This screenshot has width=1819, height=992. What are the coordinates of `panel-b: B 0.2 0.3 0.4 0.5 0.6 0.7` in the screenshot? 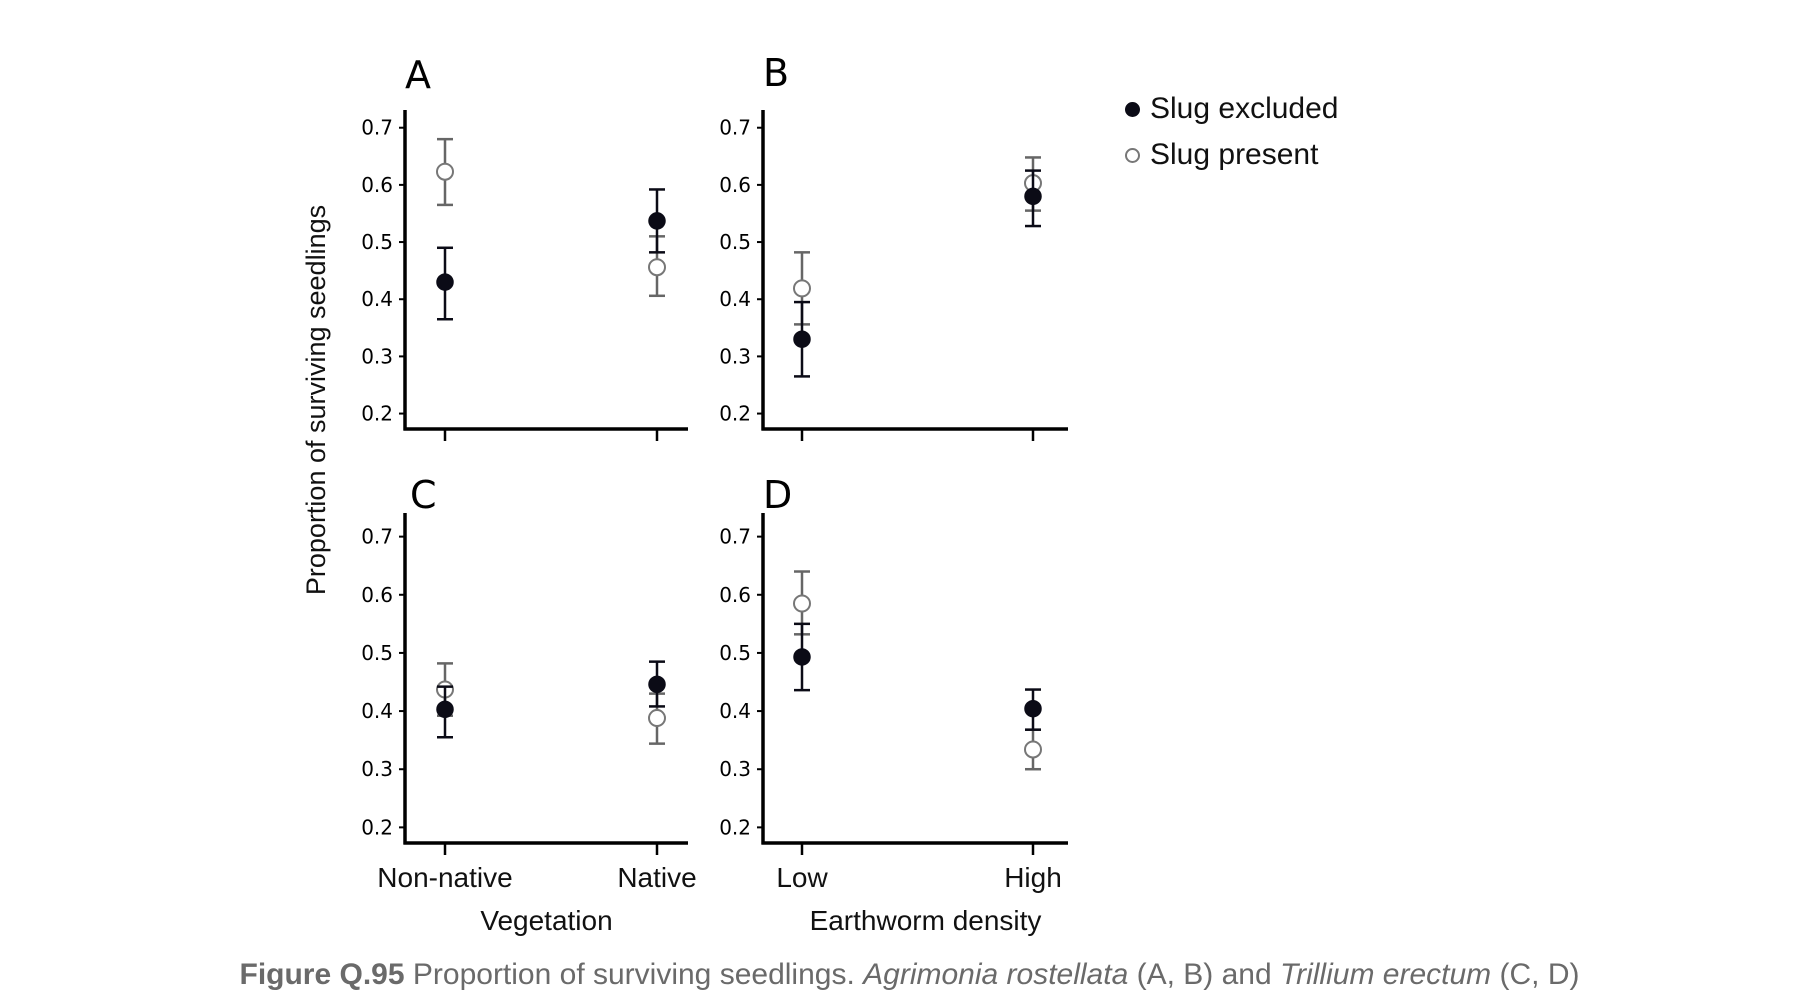 It's located at (893, 246).